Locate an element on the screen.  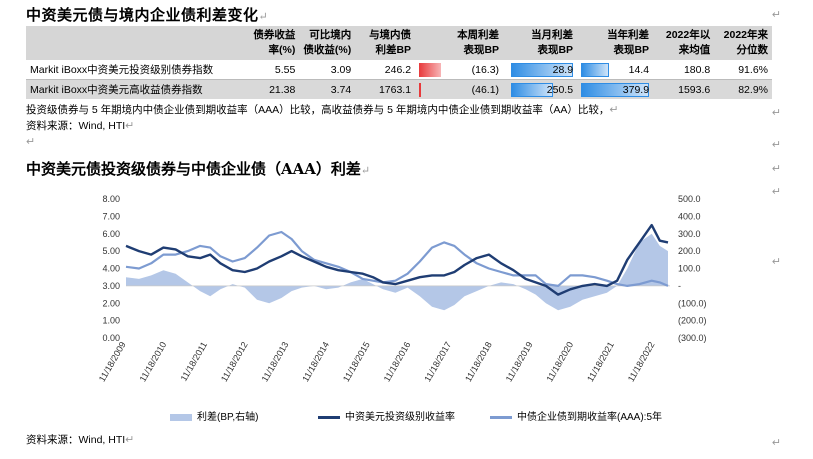
percentile-cell: 91.6% is located at coordinates (743, 70).